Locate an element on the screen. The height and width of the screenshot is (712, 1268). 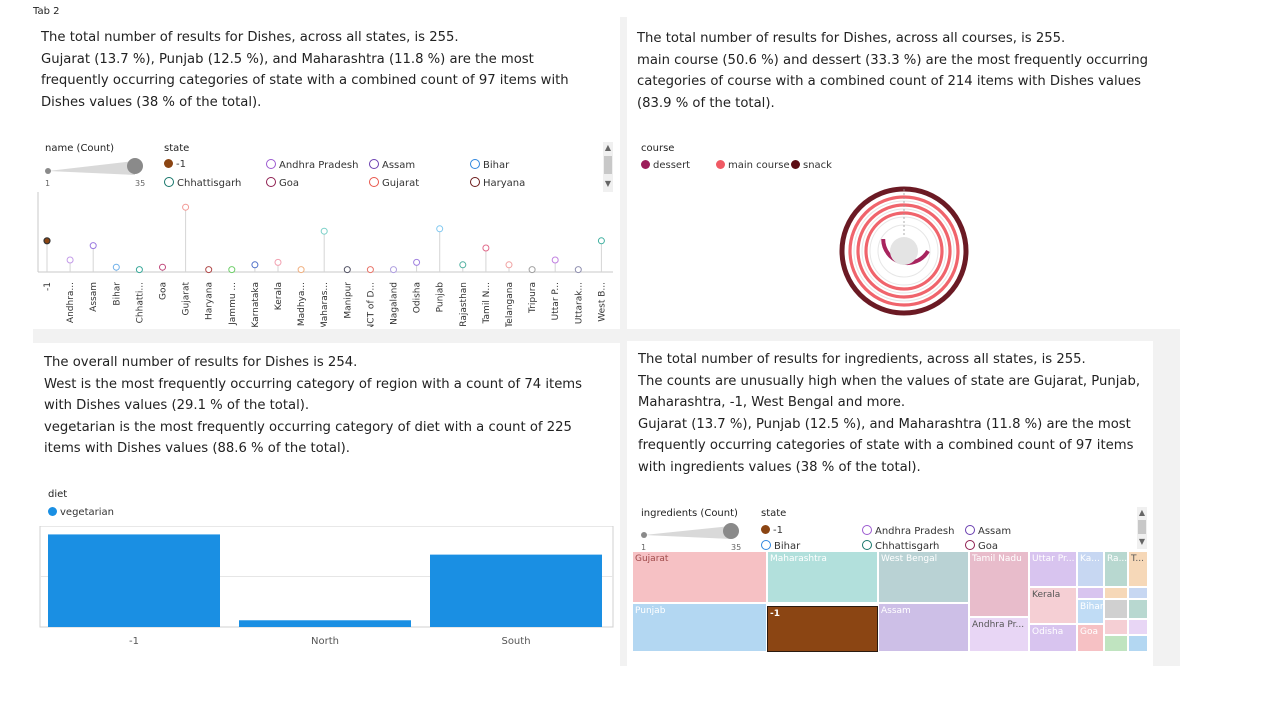
treemap-cell: Punjab is located at coordinates (699, 627).